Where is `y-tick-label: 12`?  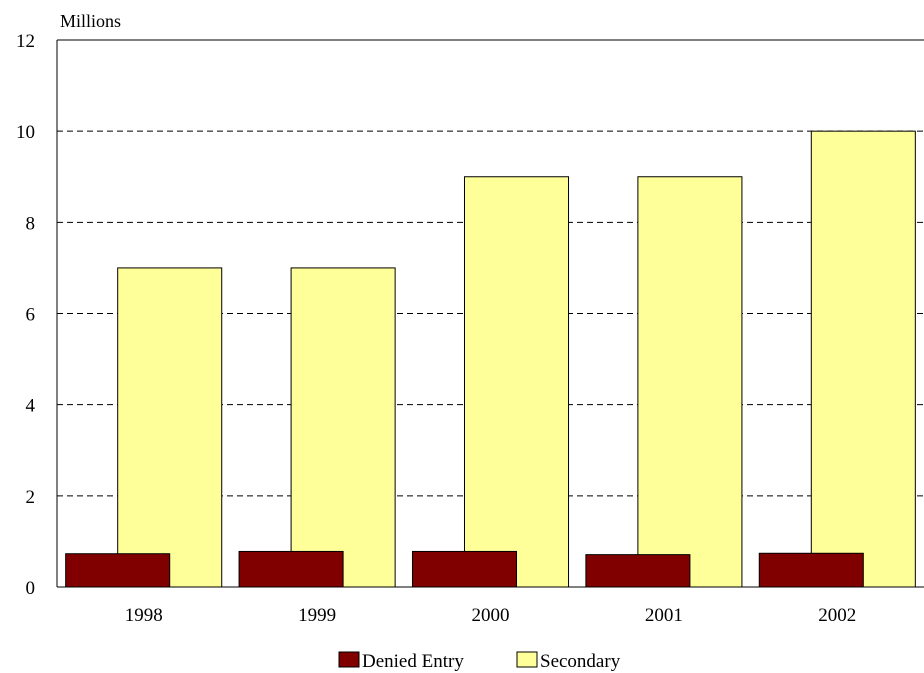
y-tick-label: 12 is located at coordinates (25, 41).